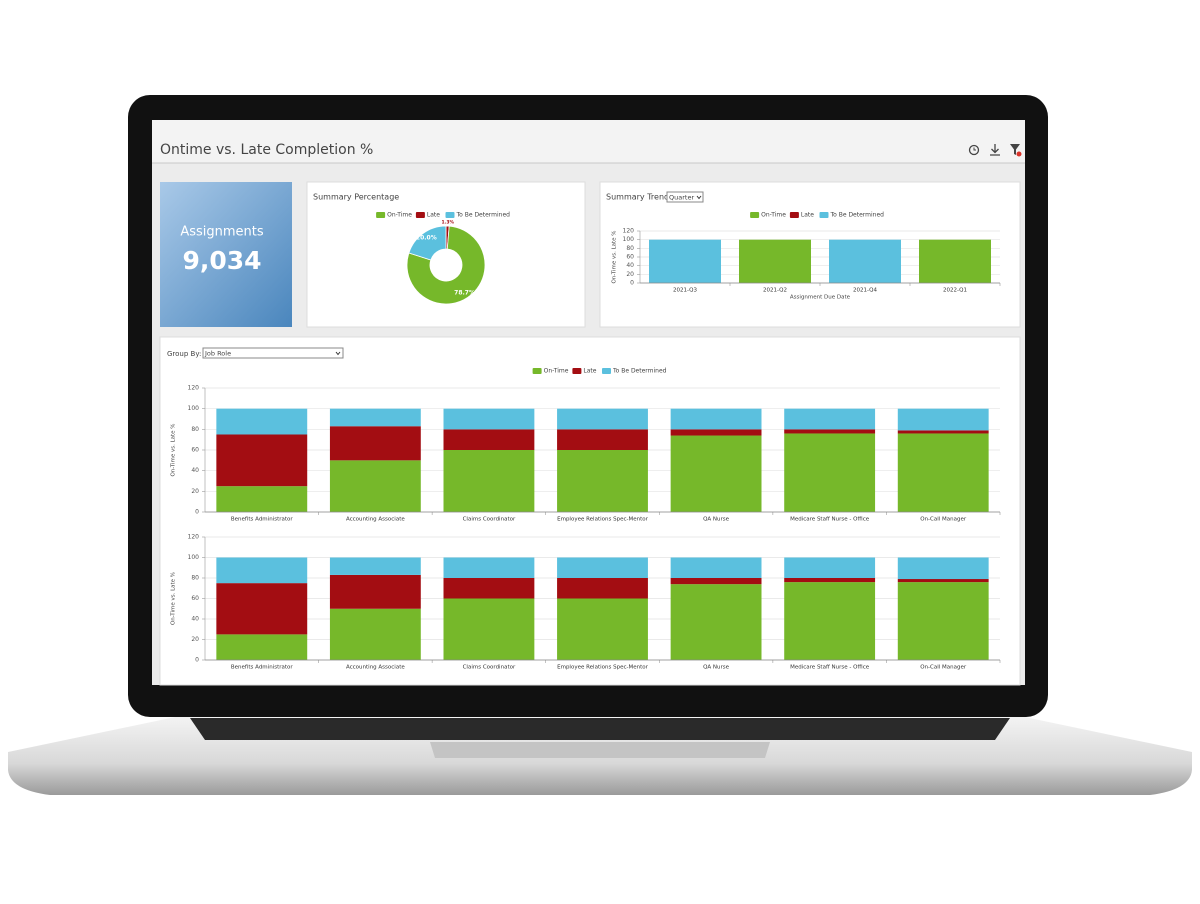  What do you see at coordinates (699, 197) in the screenshot?
I see `select-arrow` at bounding box center [699, 197].